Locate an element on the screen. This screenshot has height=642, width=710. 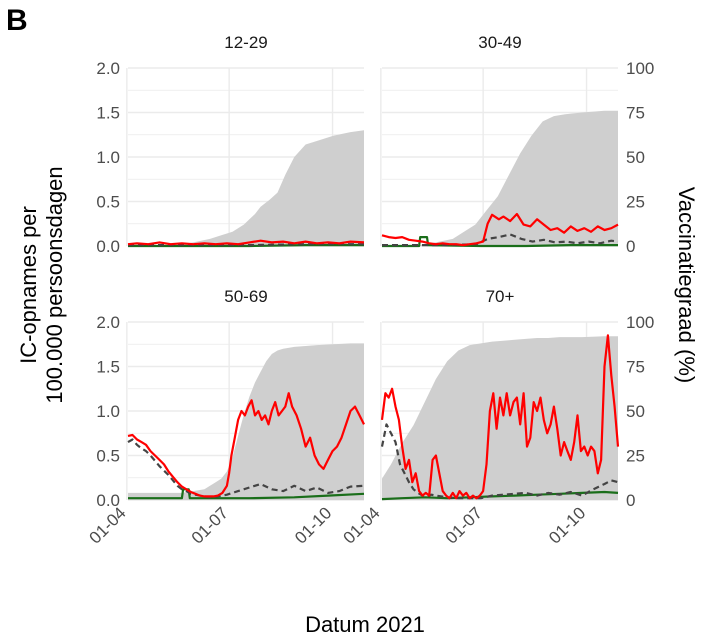
panel-title: 50-69 is located at coordinates (245, 296).